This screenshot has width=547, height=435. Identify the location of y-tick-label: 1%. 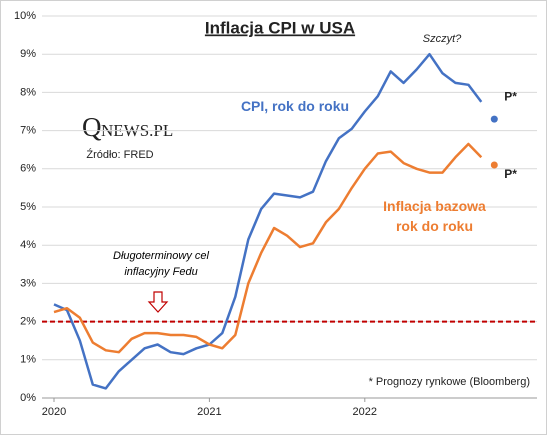
(28, 360).